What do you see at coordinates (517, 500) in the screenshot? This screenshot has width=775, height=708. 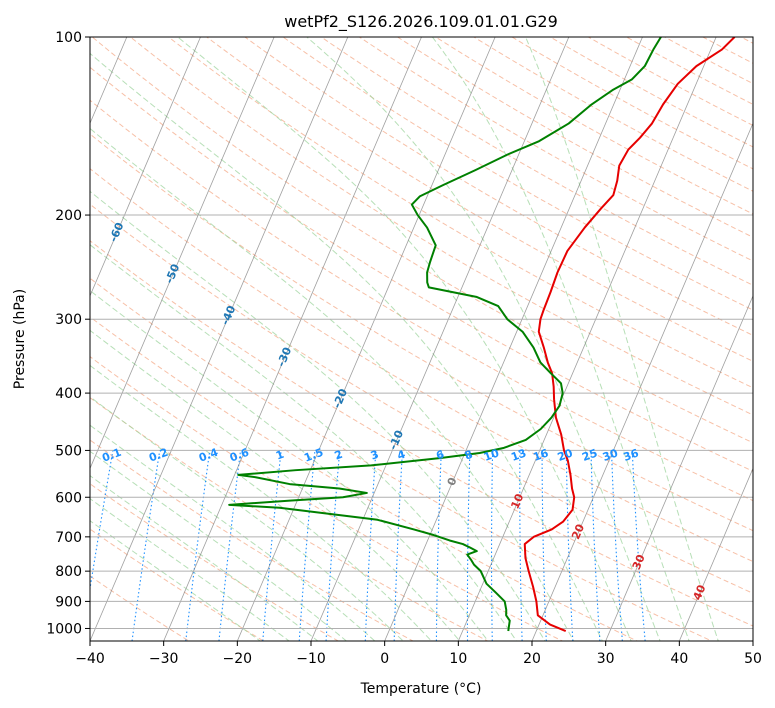 I see `isotherm-label: 10` at bounding box center [517, 500].